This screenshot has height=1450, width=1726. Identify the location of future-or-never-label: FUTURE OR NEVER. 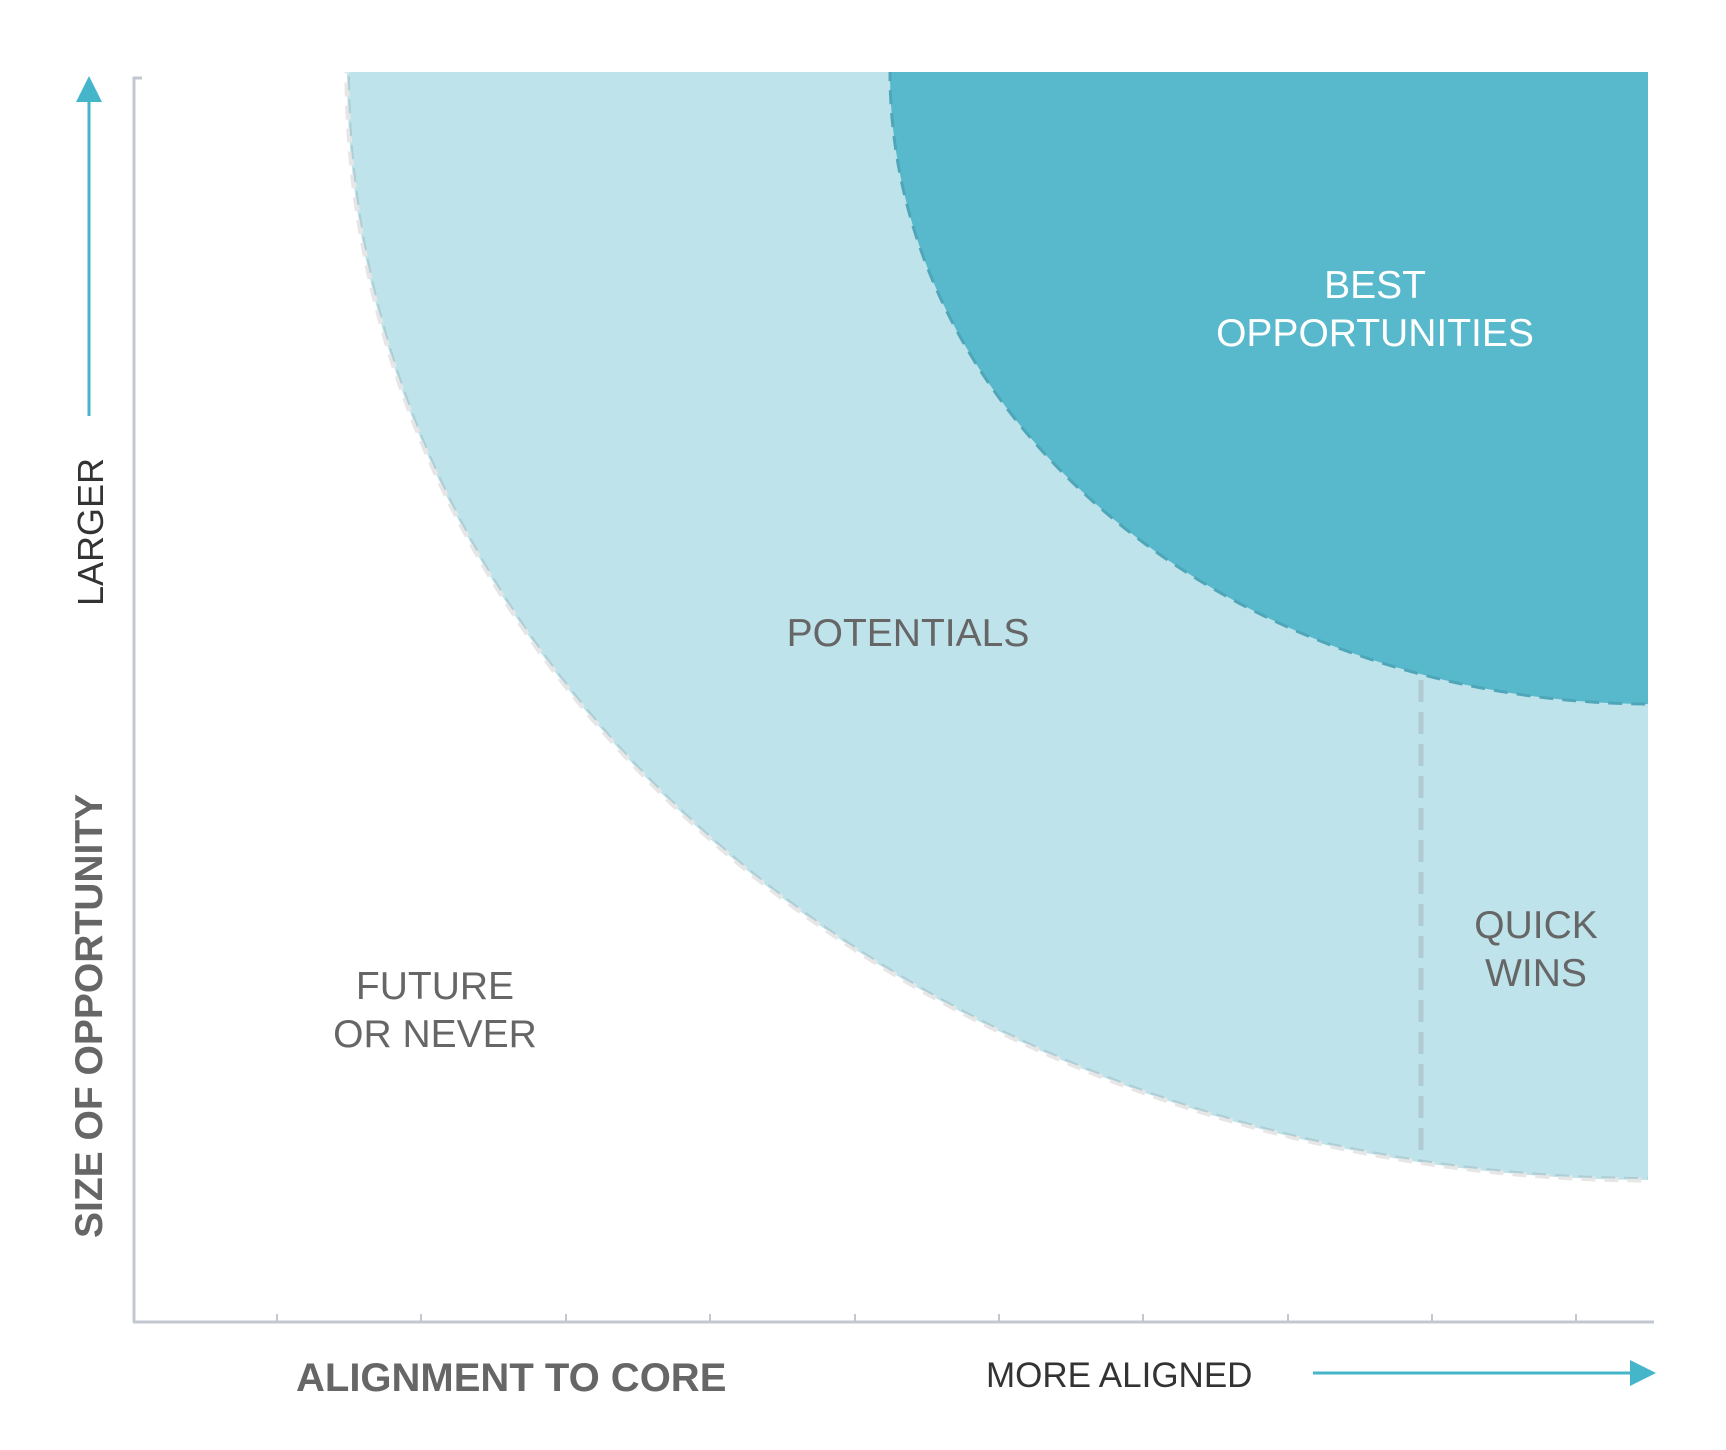
(435, 1011).